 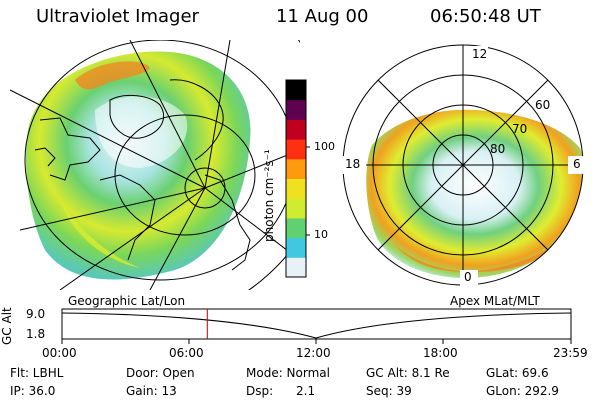 I want to click on seq-info: Seq: 39, so click(x=389, y=391).